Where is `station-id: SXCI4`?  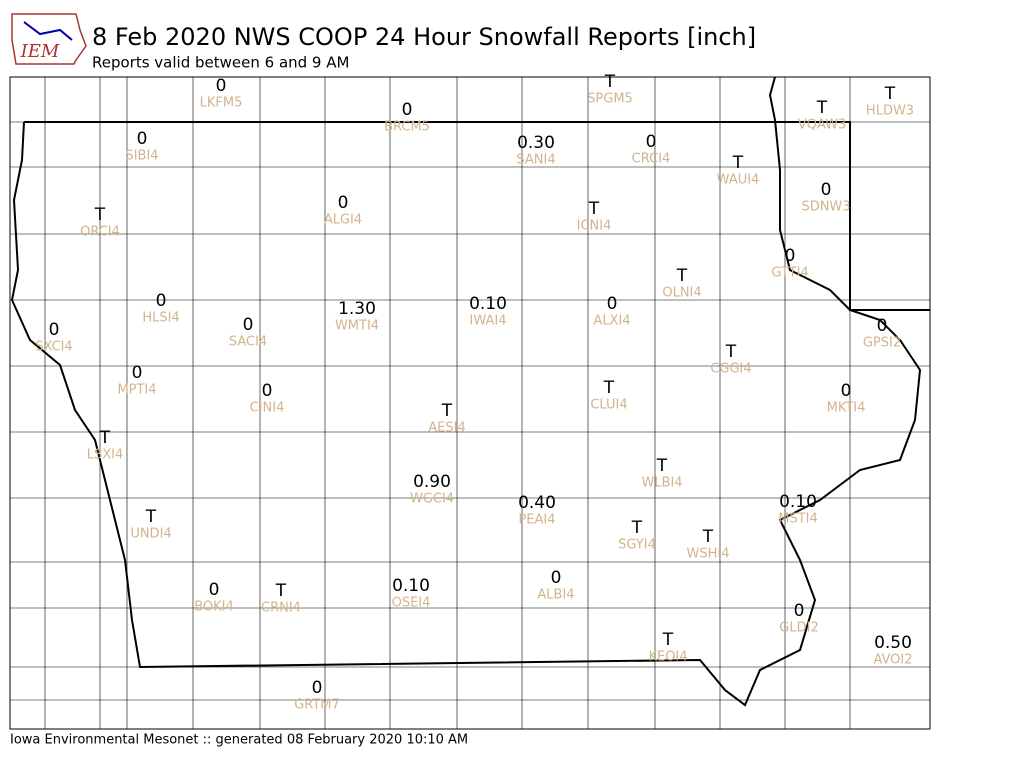 station-id: SXCI4 is located at coordinates (53, 347).